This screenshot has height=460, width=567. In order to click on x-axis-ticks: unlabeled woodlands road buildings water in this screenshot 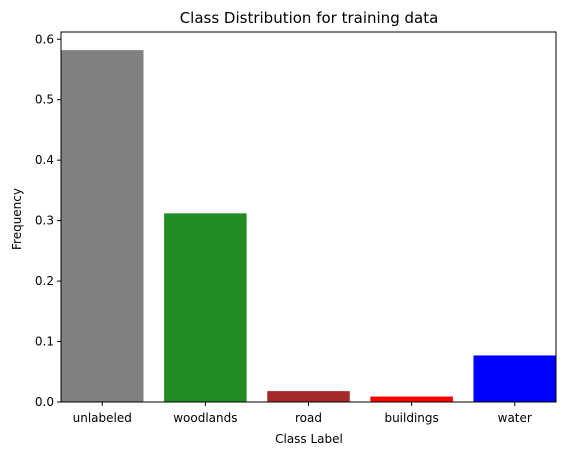, I will do `click(302, 413)`.